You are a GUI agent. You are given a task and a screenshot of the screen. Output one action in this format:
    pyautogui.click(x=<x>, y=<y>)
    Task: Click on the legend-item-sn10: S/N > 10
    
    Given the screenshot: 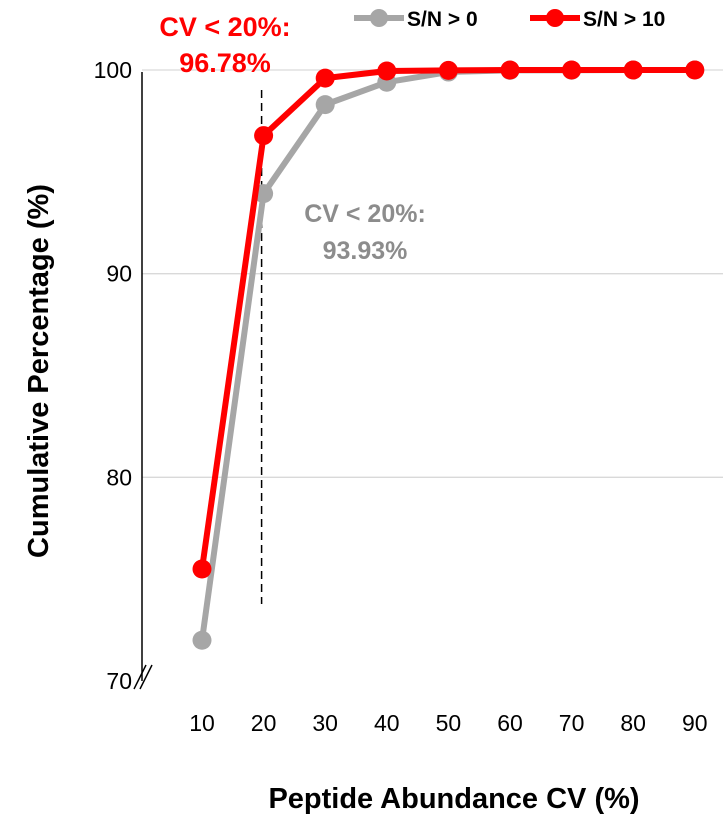 What is the action you would take?
    pyautogui.click(x=597, y=19)
    